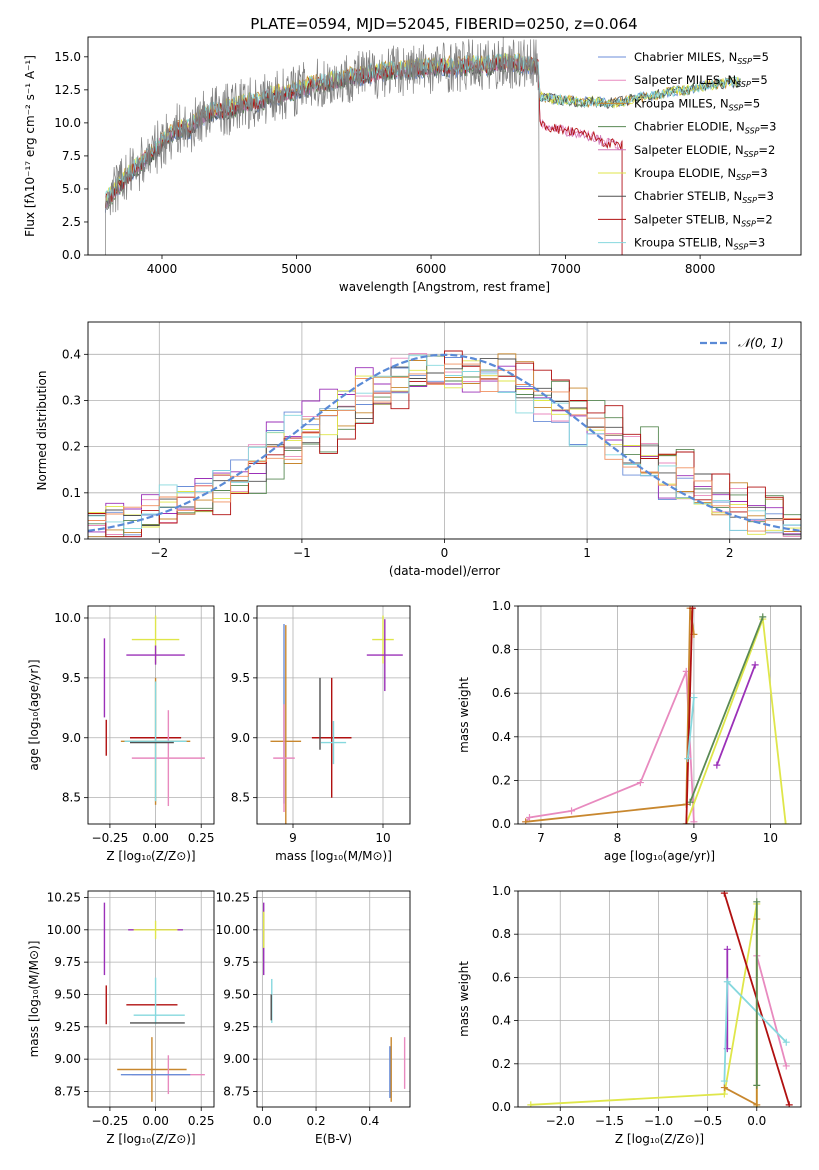 This screenshot has width=819, height=1170. Describe the element at coordinates (761, 342) in the screenshot. I see `legend-entry: 𝒩(0, 1)` at that location.